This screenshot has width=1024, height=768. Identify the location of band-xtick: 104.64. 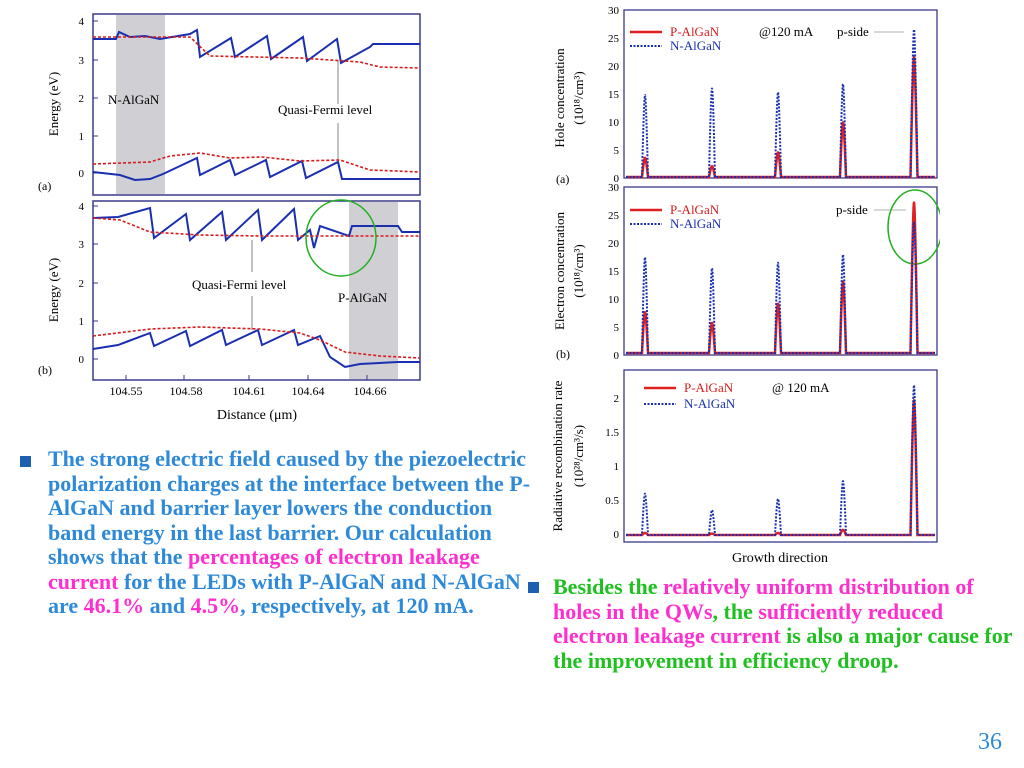
(308, 391).